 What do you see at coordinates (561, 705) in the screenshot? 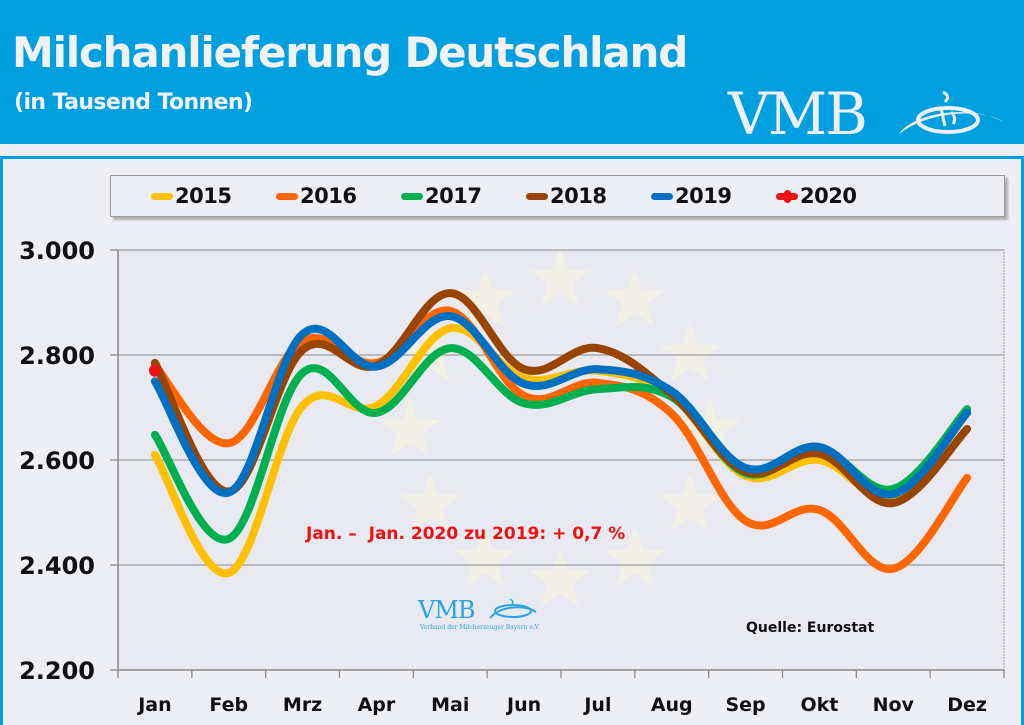
I see `x-axis-ticks: Jan Feb Mrz Apr Mai Jun Jul Aug Sep Okt Nov Dez` at bounding box center [561, 705].